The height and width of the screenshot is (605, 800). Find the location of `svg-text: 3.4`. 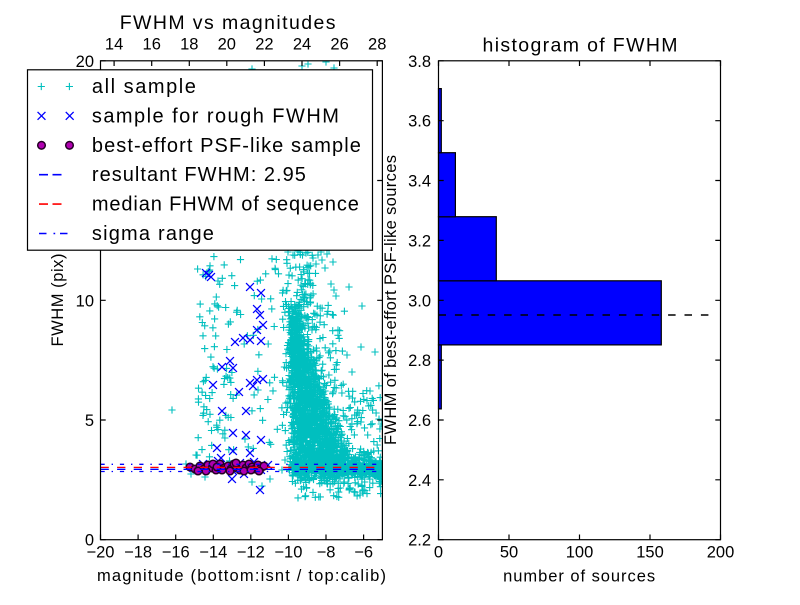

svg-text: 3.4 is located at coordinates (419, 182).